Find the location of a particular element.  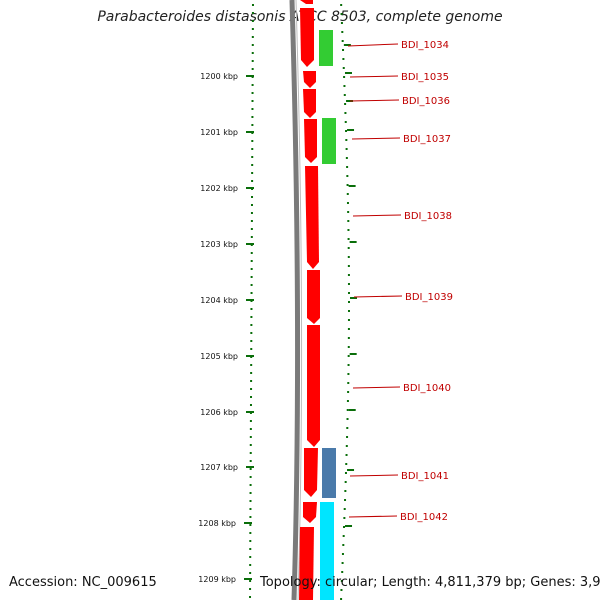

gene-label-bdi-1041: BDI_1041 is located at coordinates (425, 476).